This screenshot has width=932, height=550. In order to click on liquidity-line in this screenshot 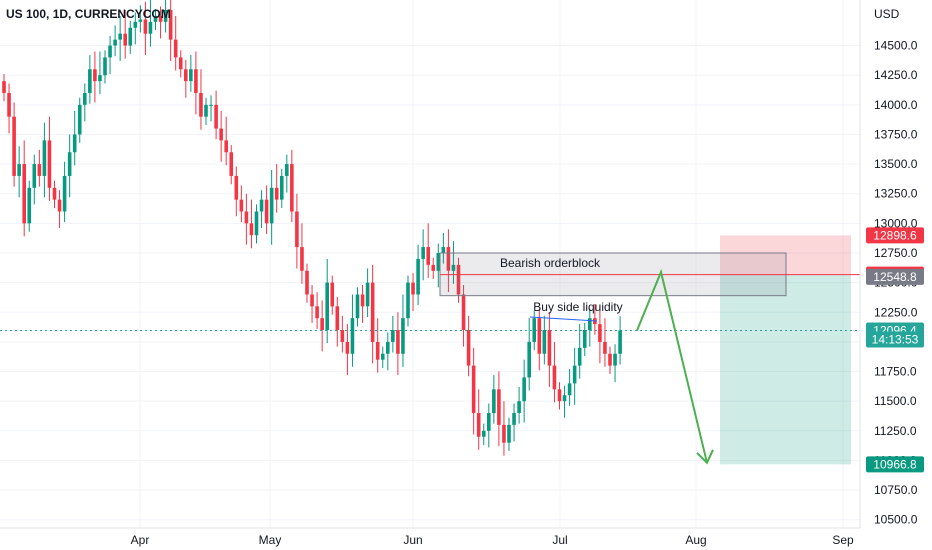, I will do `click(563, 319)`.